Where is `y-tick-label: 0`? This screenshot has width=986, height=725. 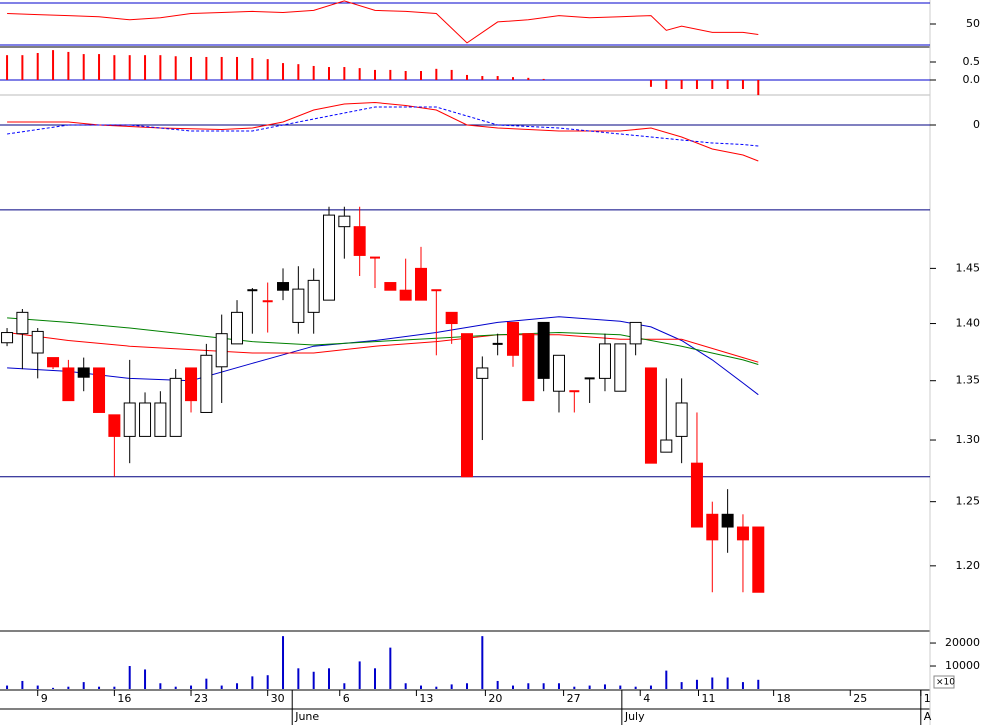
y-tick-label: 0 is located at coordinates (976, 124).